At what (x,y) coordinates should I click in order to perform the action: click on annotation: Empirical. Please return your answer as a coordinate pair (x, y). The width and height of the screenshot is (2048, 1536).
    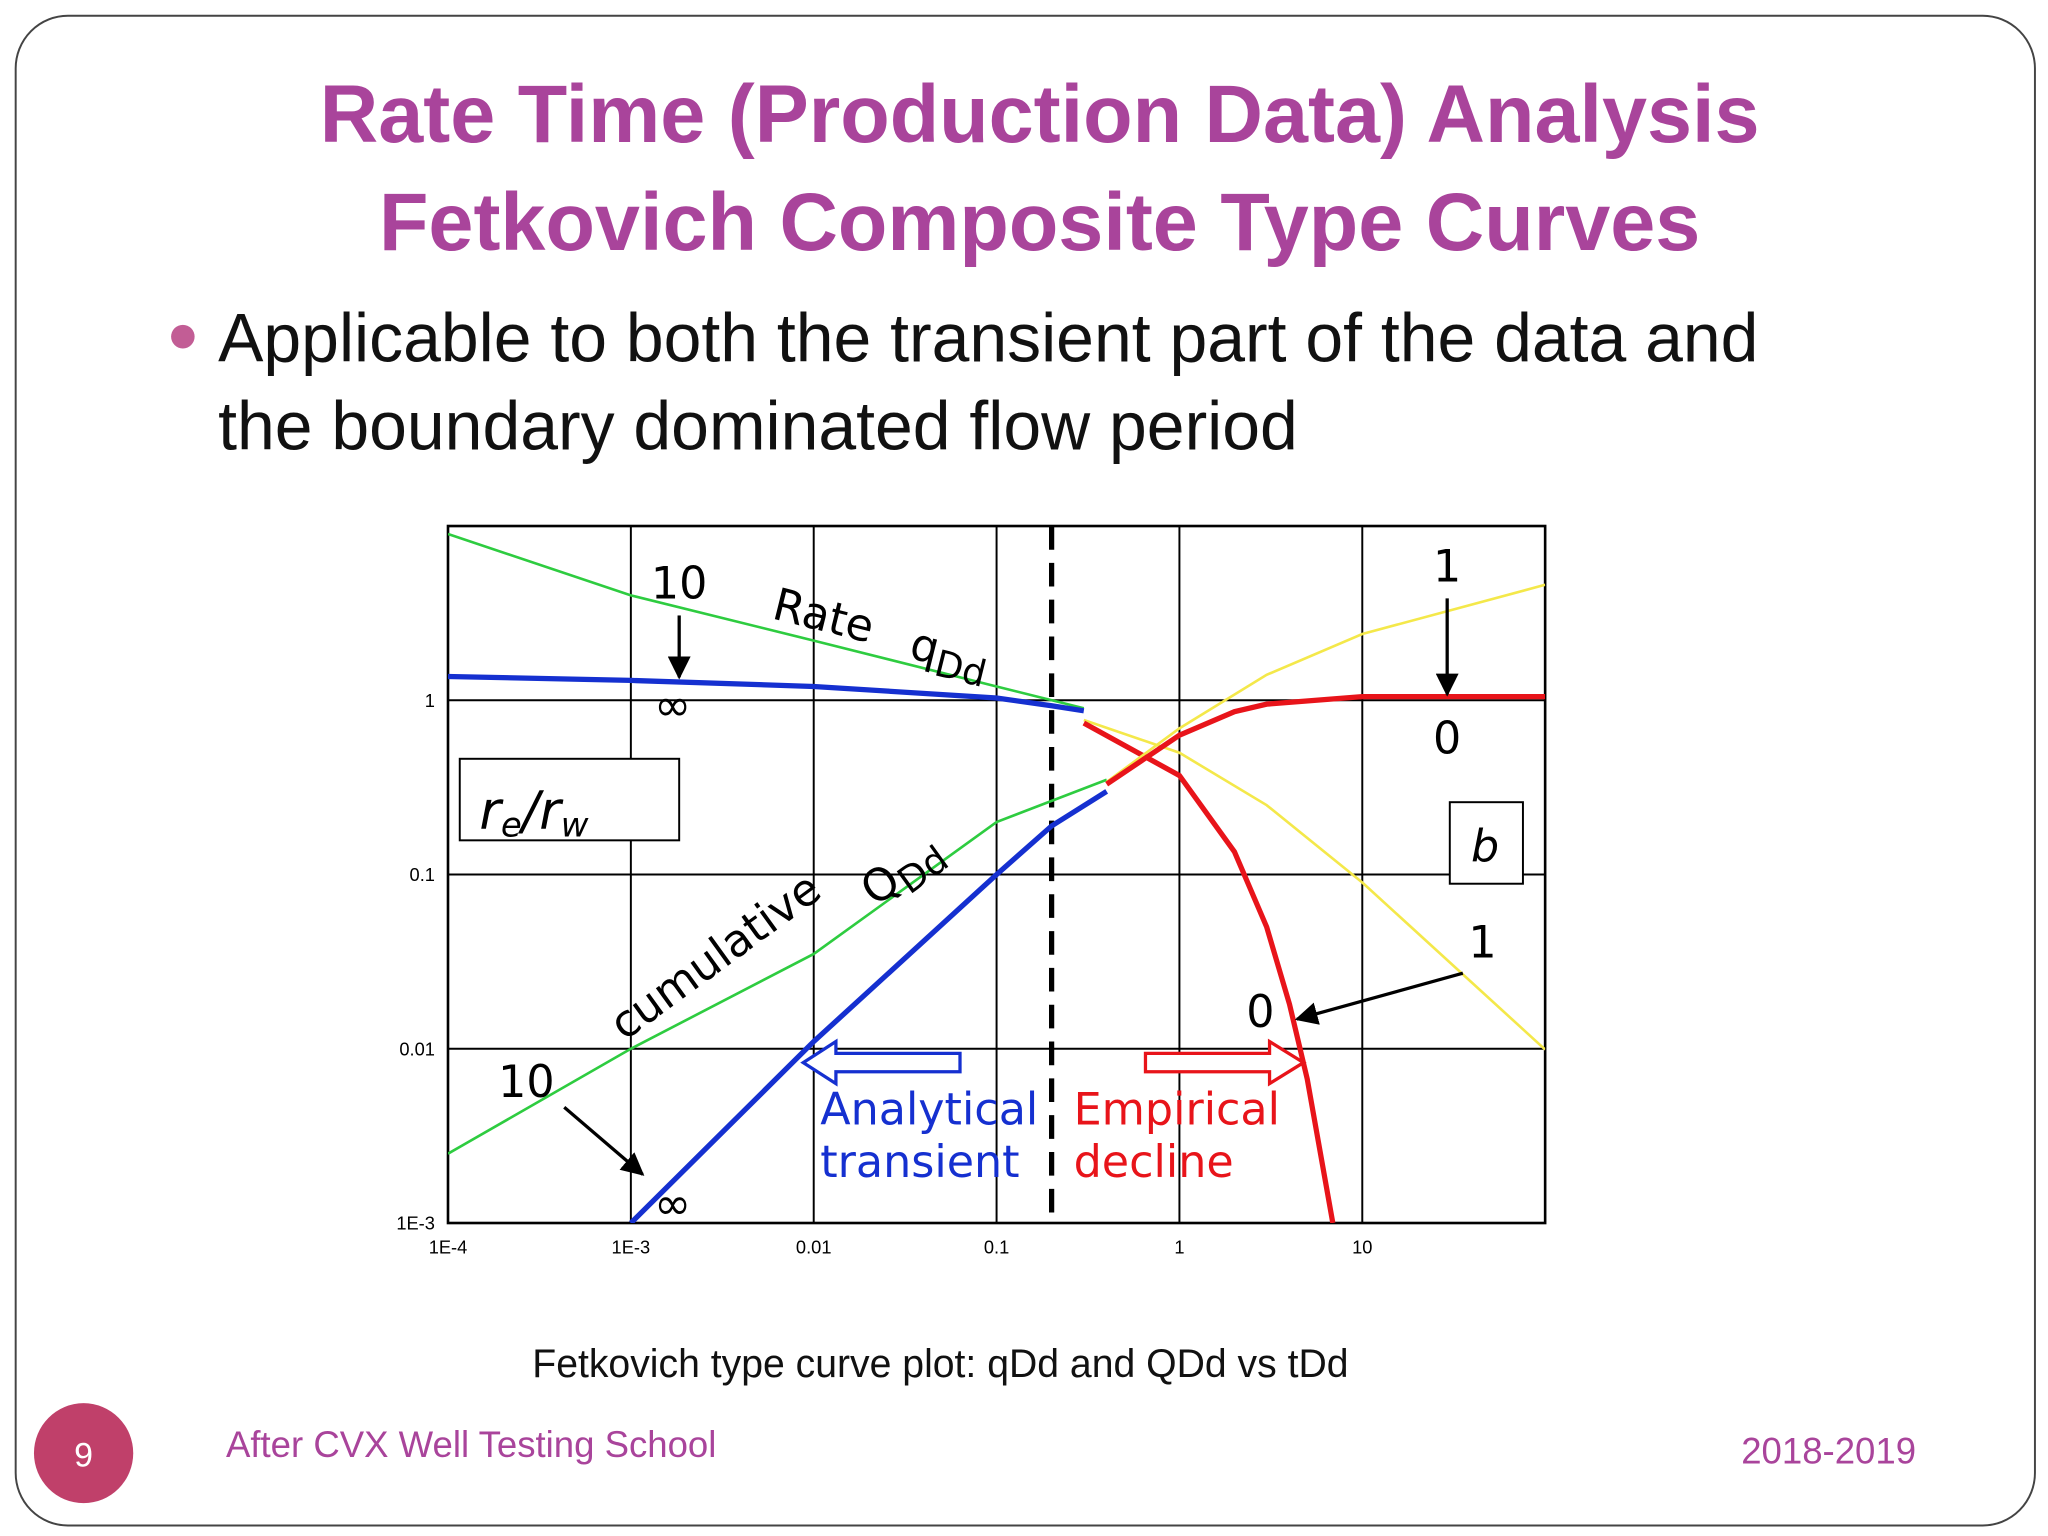
    Looking at the image, I should click on (1177, 1109).